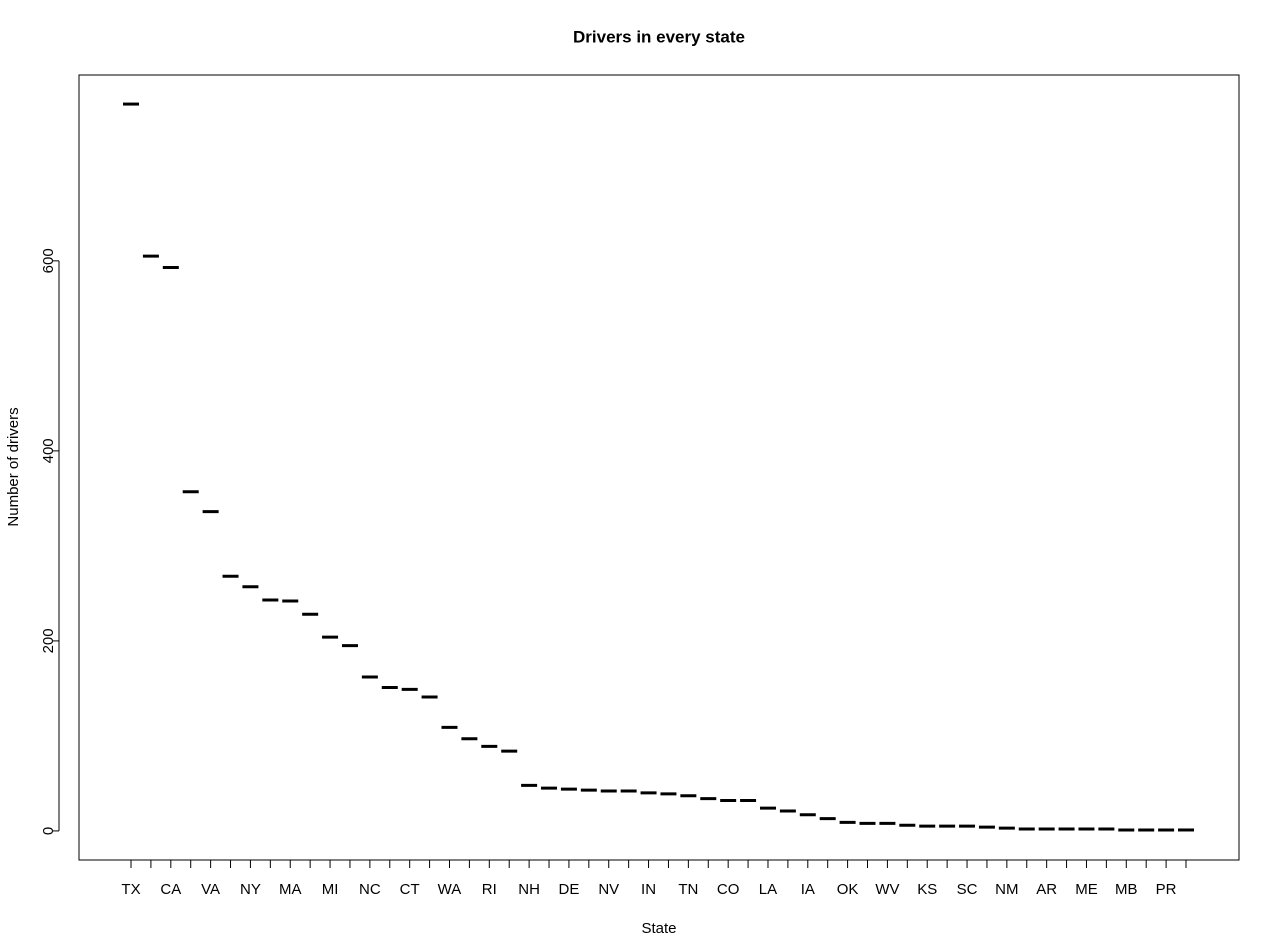 The width and height of the screenshot is (1265, 949). Describe the element at coordinates (1166, 889) in the screenshot. I see `x-tick-label: PR` at that location.